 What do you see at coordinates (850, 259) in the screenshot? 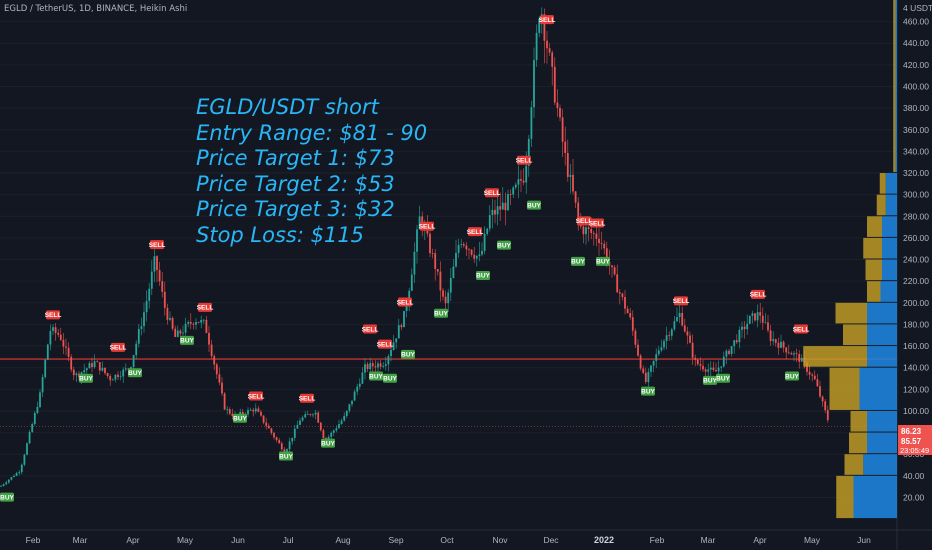
I see `volume-profile` at bounding box center [850, 259].